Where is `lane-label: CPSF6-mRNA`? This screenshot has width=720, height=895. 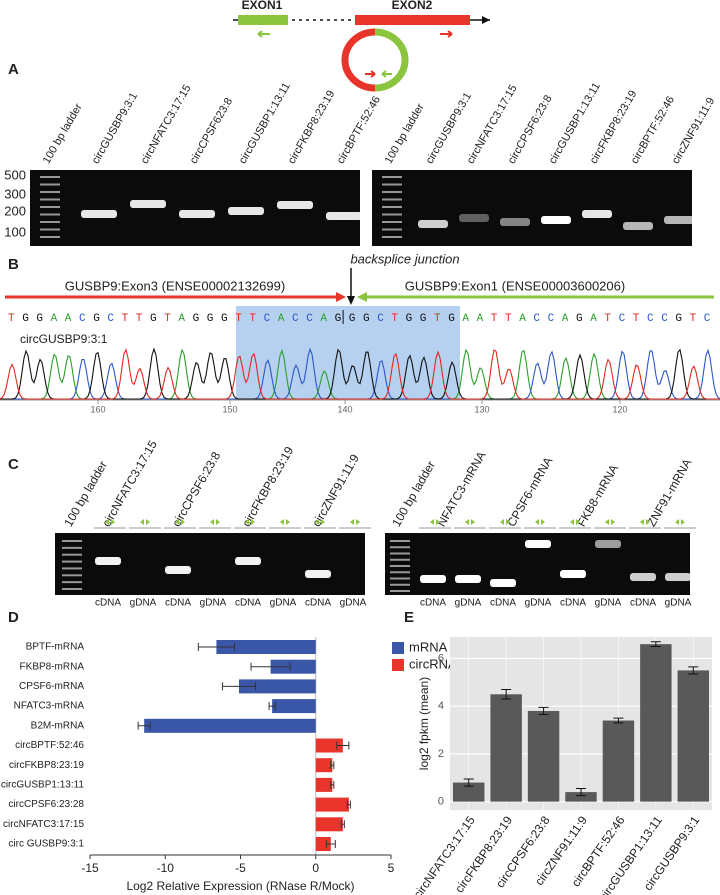 lane-label: CPSF6-mRNA is located at coordinates (529, 492).